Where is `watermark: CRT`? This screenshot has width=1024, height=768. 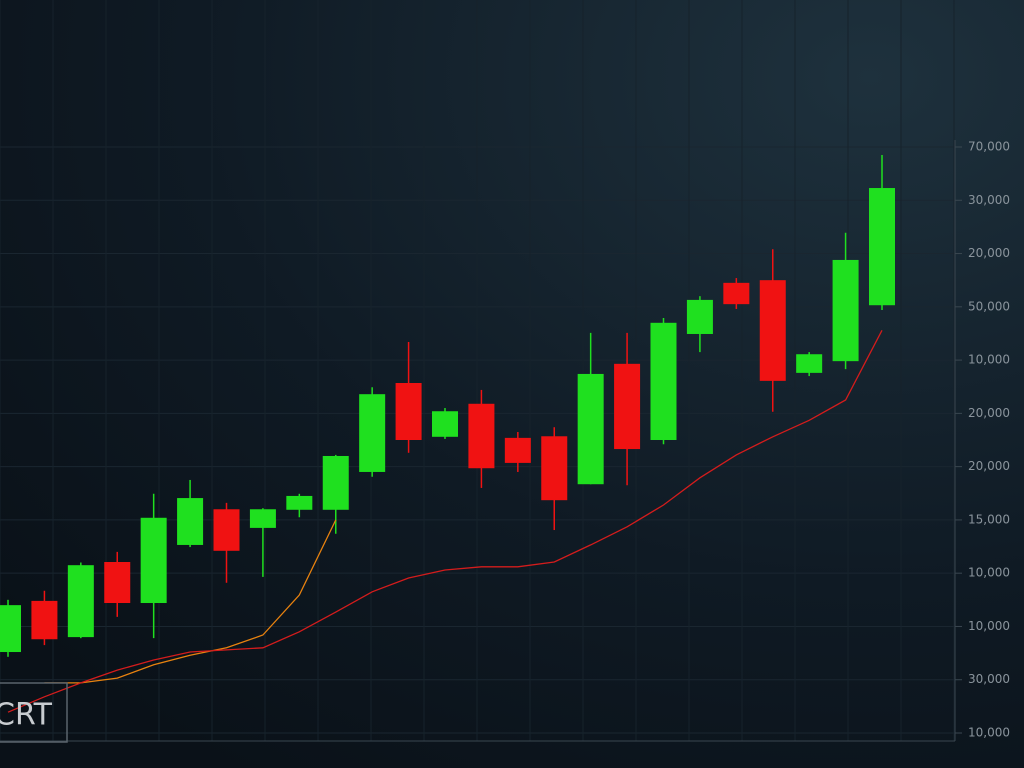
watermark: CRT is located at coordinates (26, 715).